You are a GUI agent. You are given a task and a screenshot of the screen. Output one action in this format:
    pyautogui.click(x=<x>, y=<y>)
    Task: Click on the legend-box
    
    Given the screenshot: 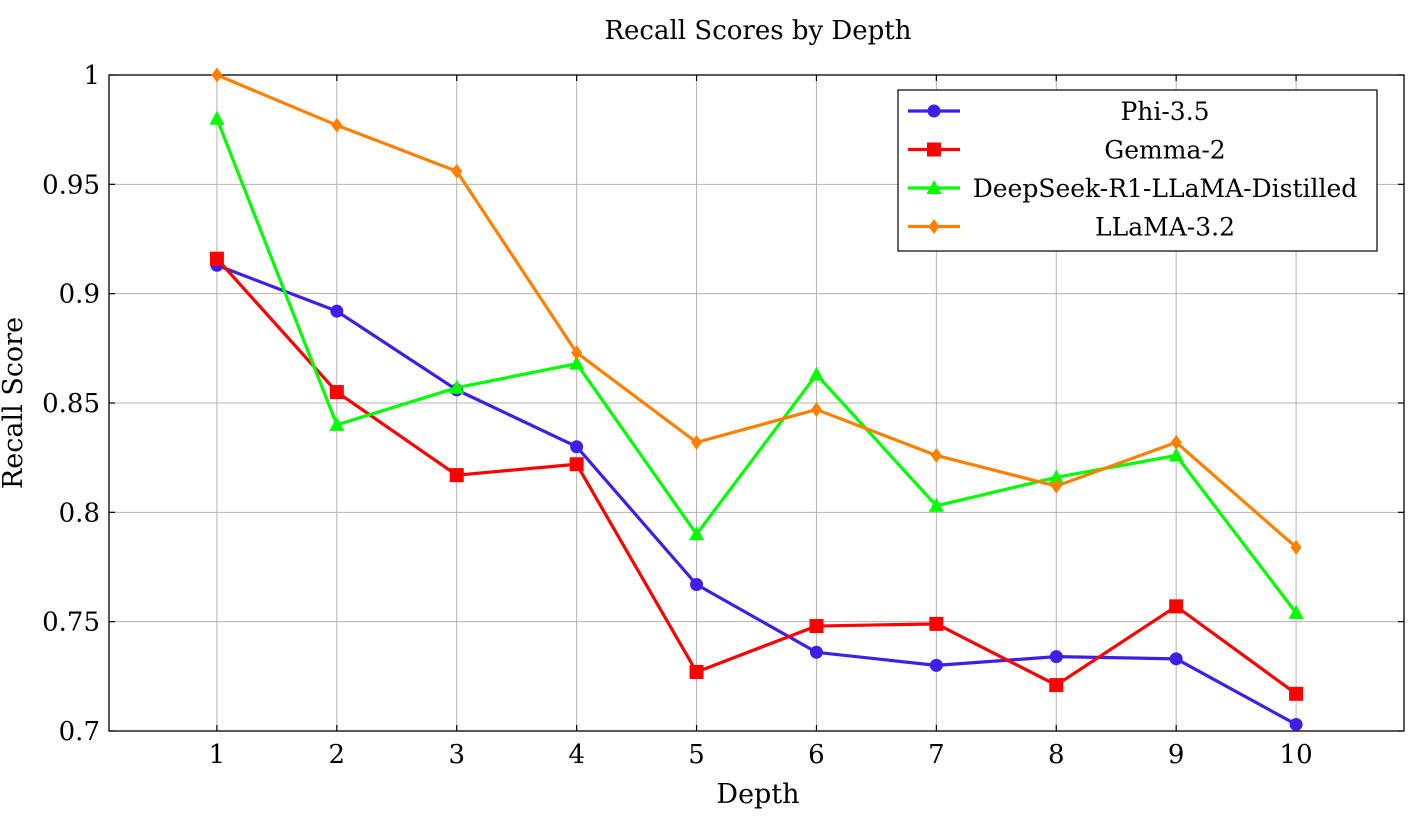 What is the action you would take?
    pyautogui.click(x=1137, y=170)
    